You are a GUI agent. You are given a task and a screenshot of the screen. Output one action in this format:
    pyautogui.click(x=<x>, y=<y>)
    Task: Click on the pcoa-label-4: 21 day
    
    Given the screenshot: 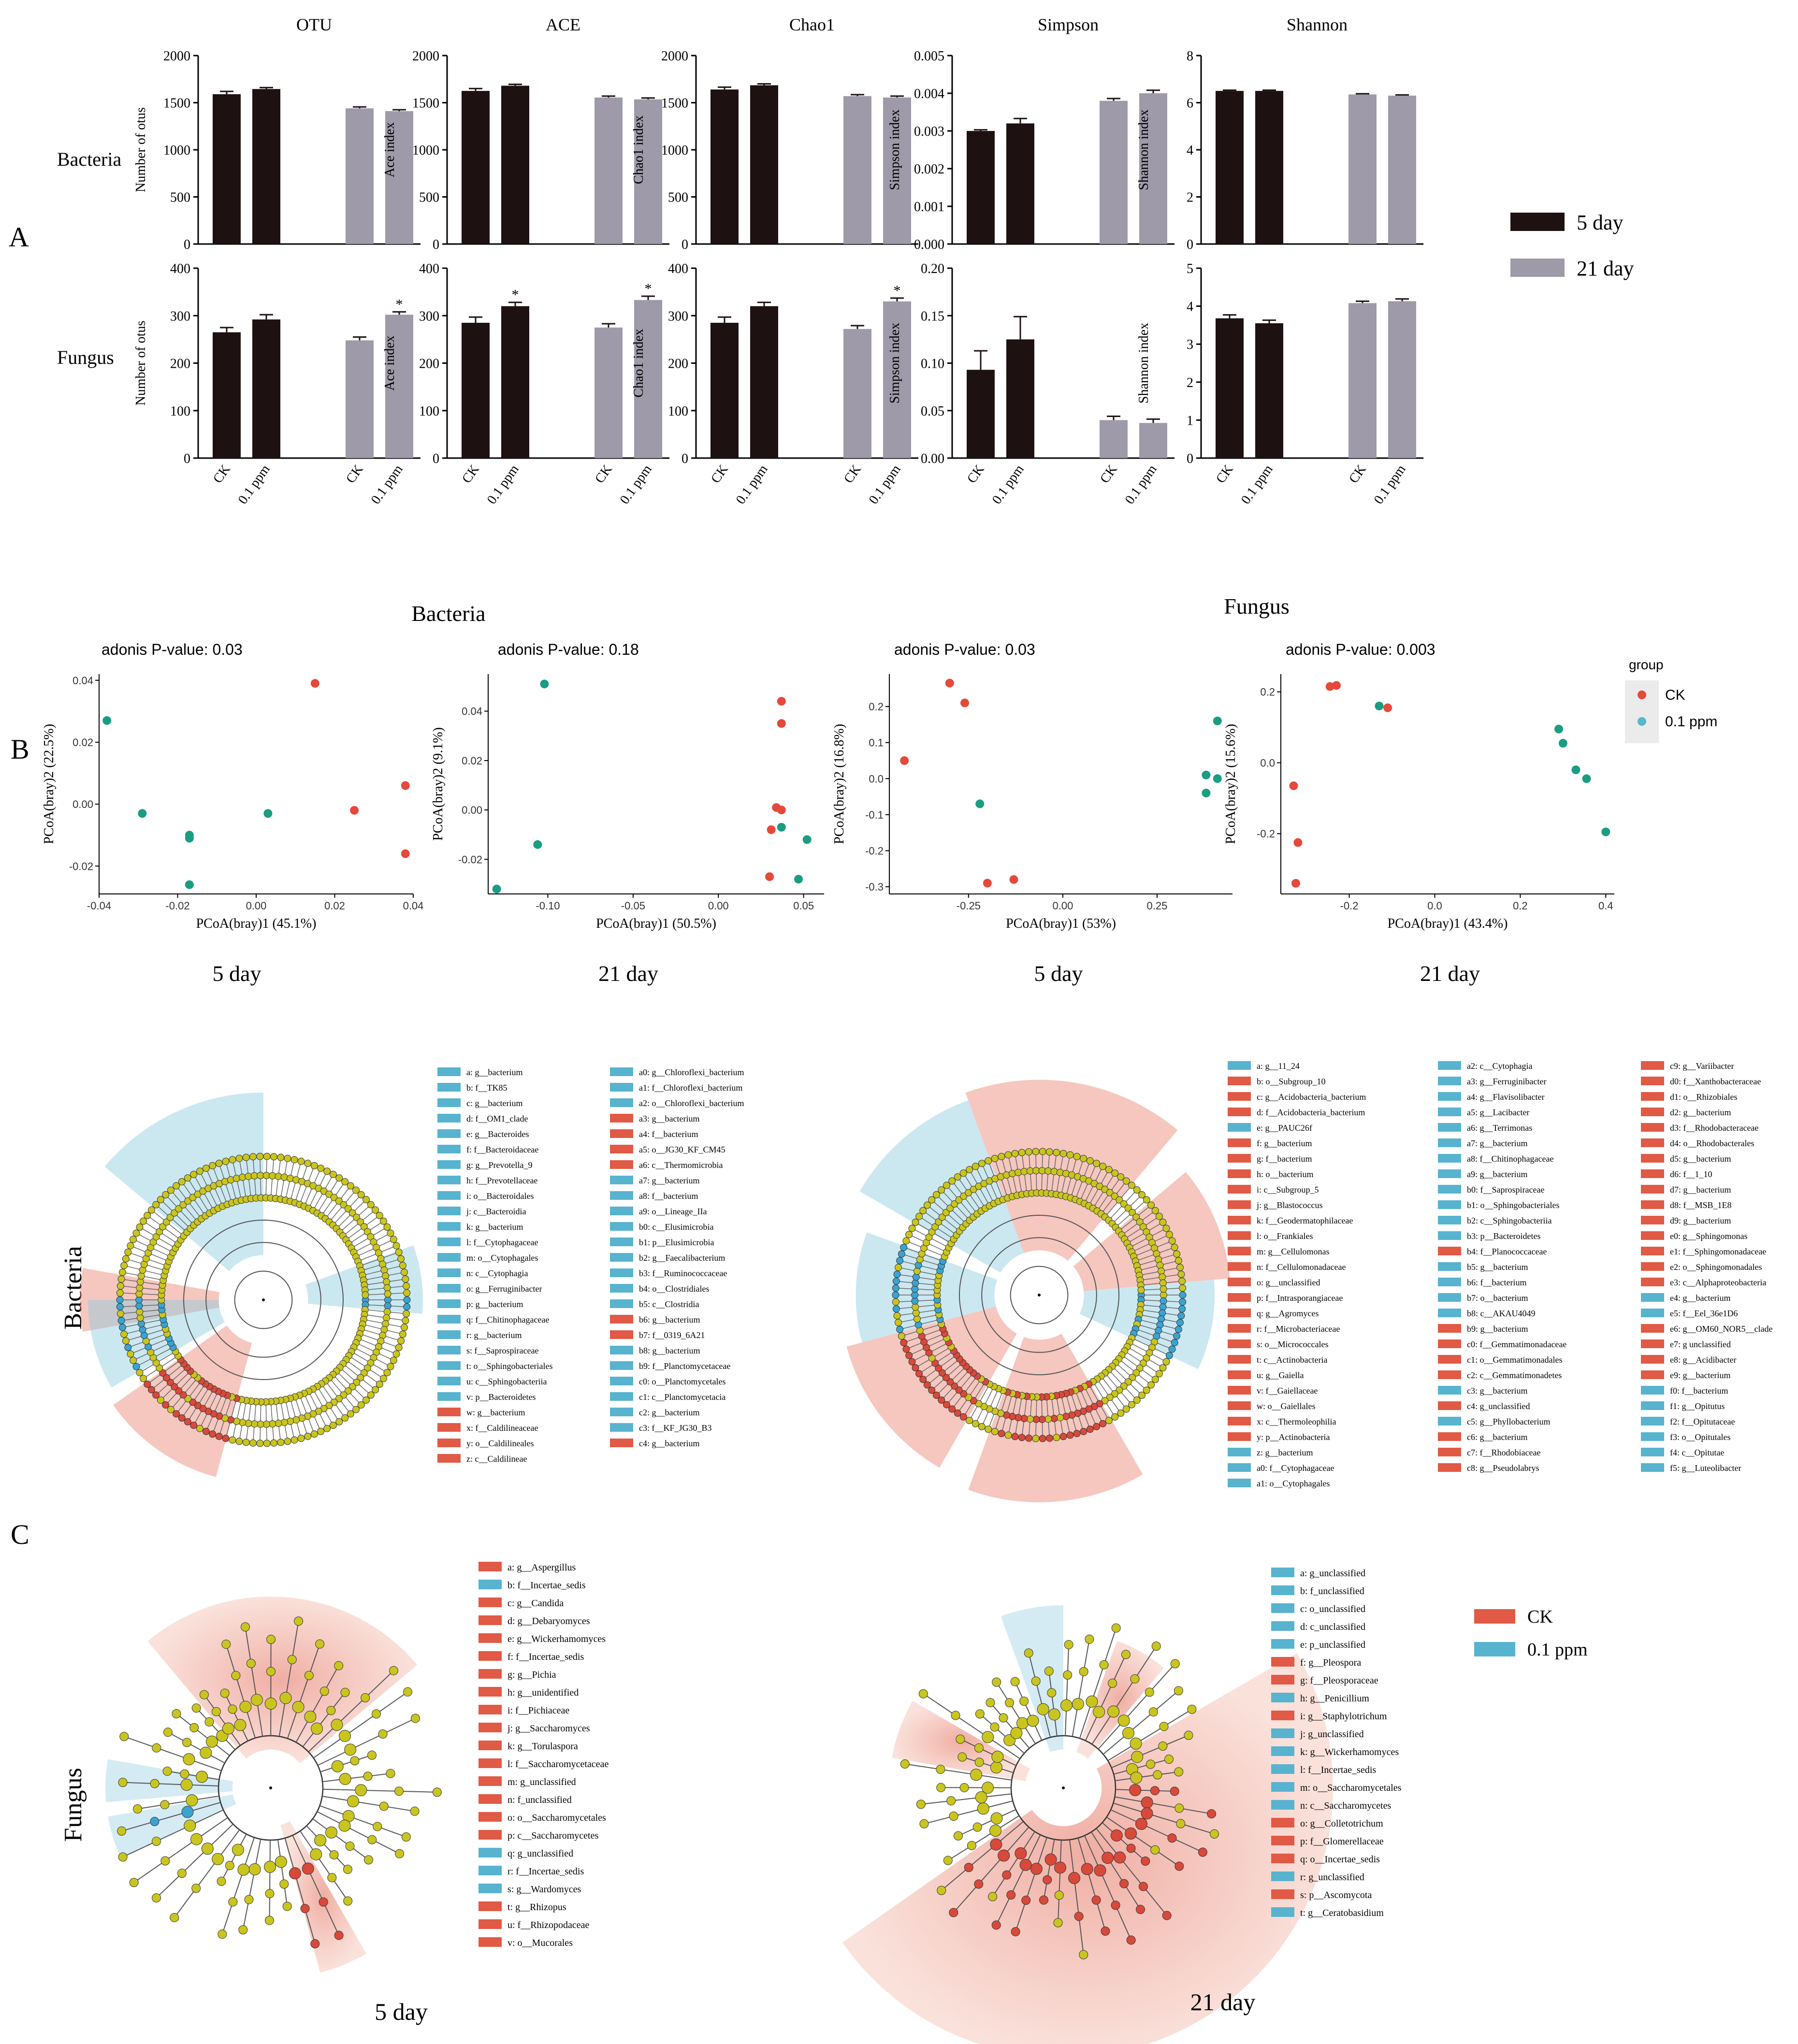 What is the action you would take?
    pyautogui.click(x=1450, y=973)
    